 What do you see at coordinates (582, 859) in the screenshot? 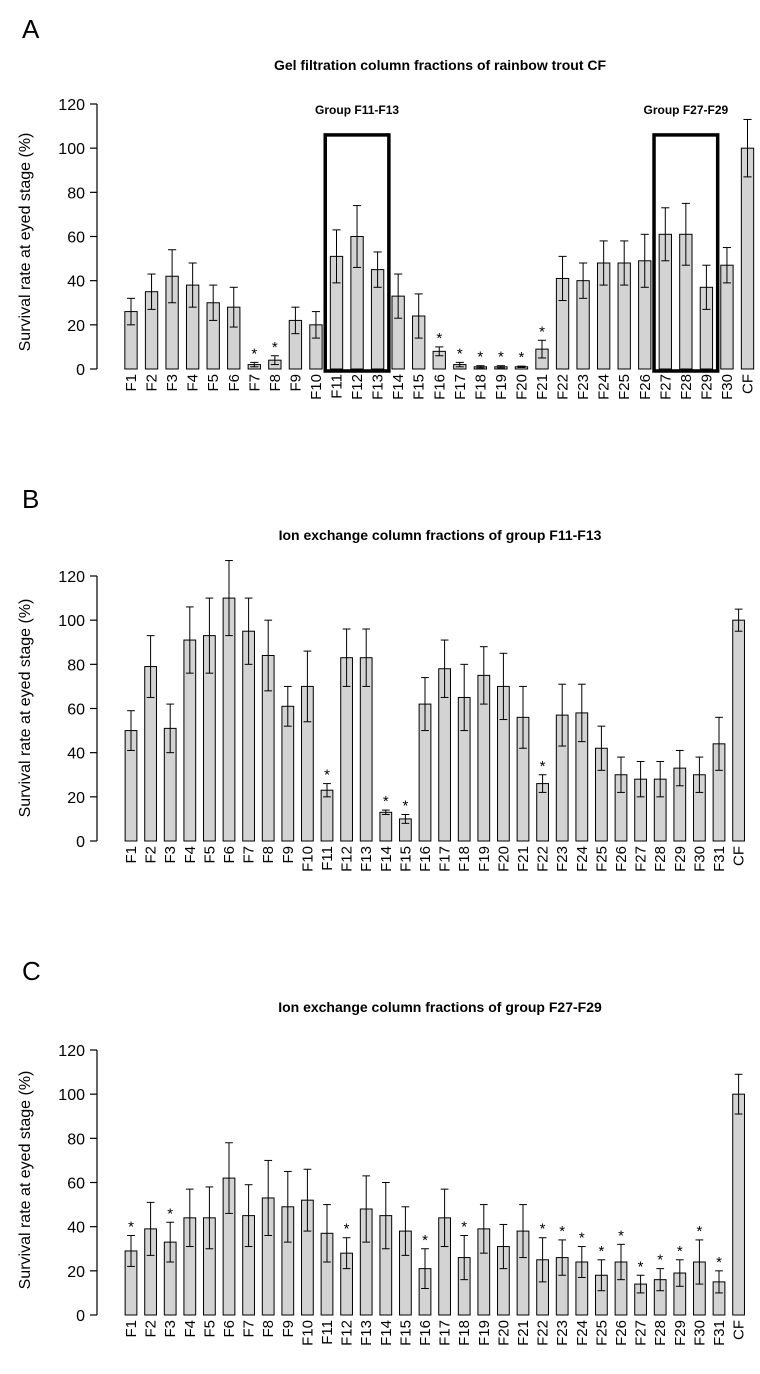
I see `x-tick-label: F24` at bounding box center [582, 859].